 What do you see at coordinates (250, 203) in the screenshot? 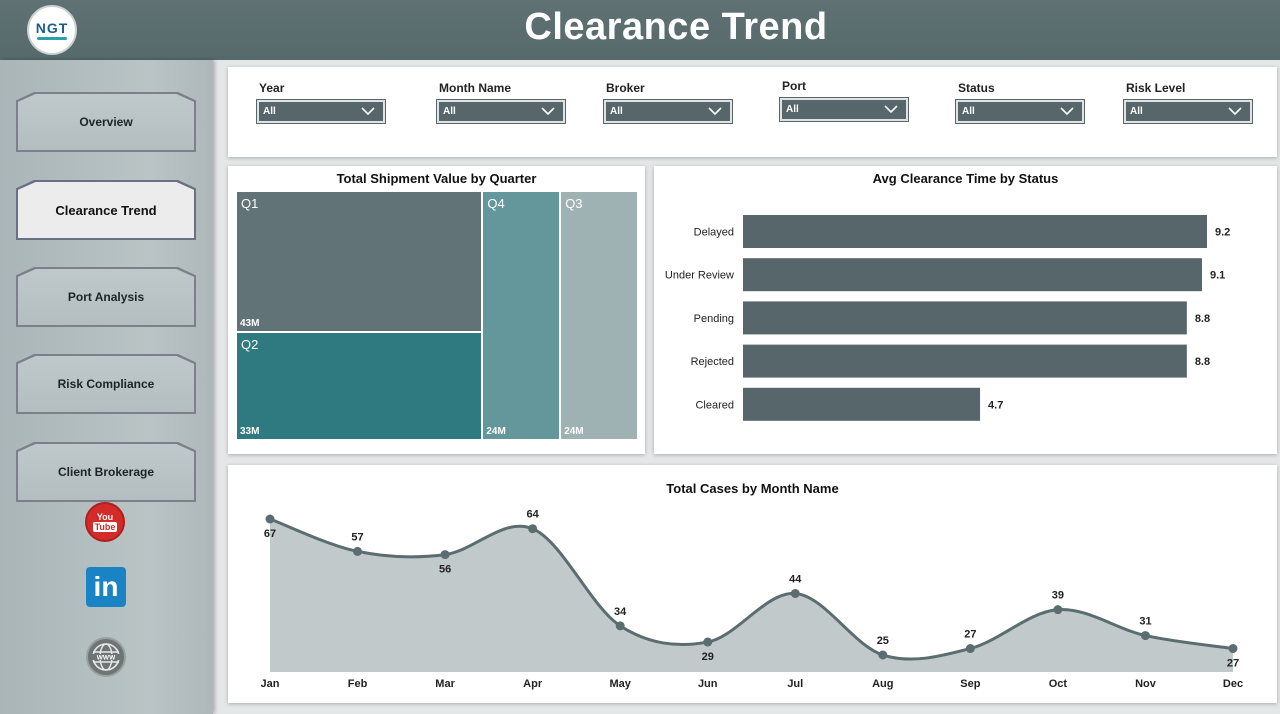
I see `treemap-cell-label: Q1` at bounding box center [250, 203].